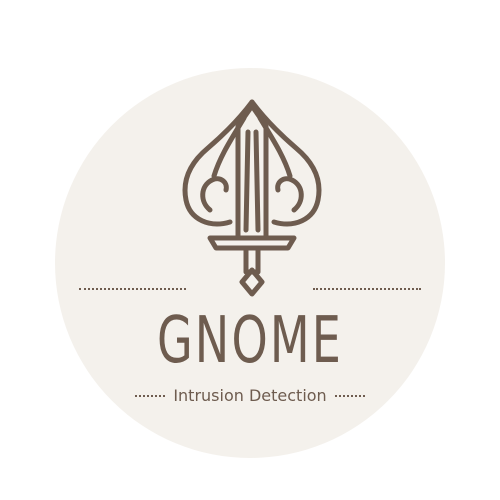 This screenshot has width=500, height=500. What do you see at coordinates (349, 396) in the screenshot?
I see `subtitle-dash-right` at bounding box center [349, 396].